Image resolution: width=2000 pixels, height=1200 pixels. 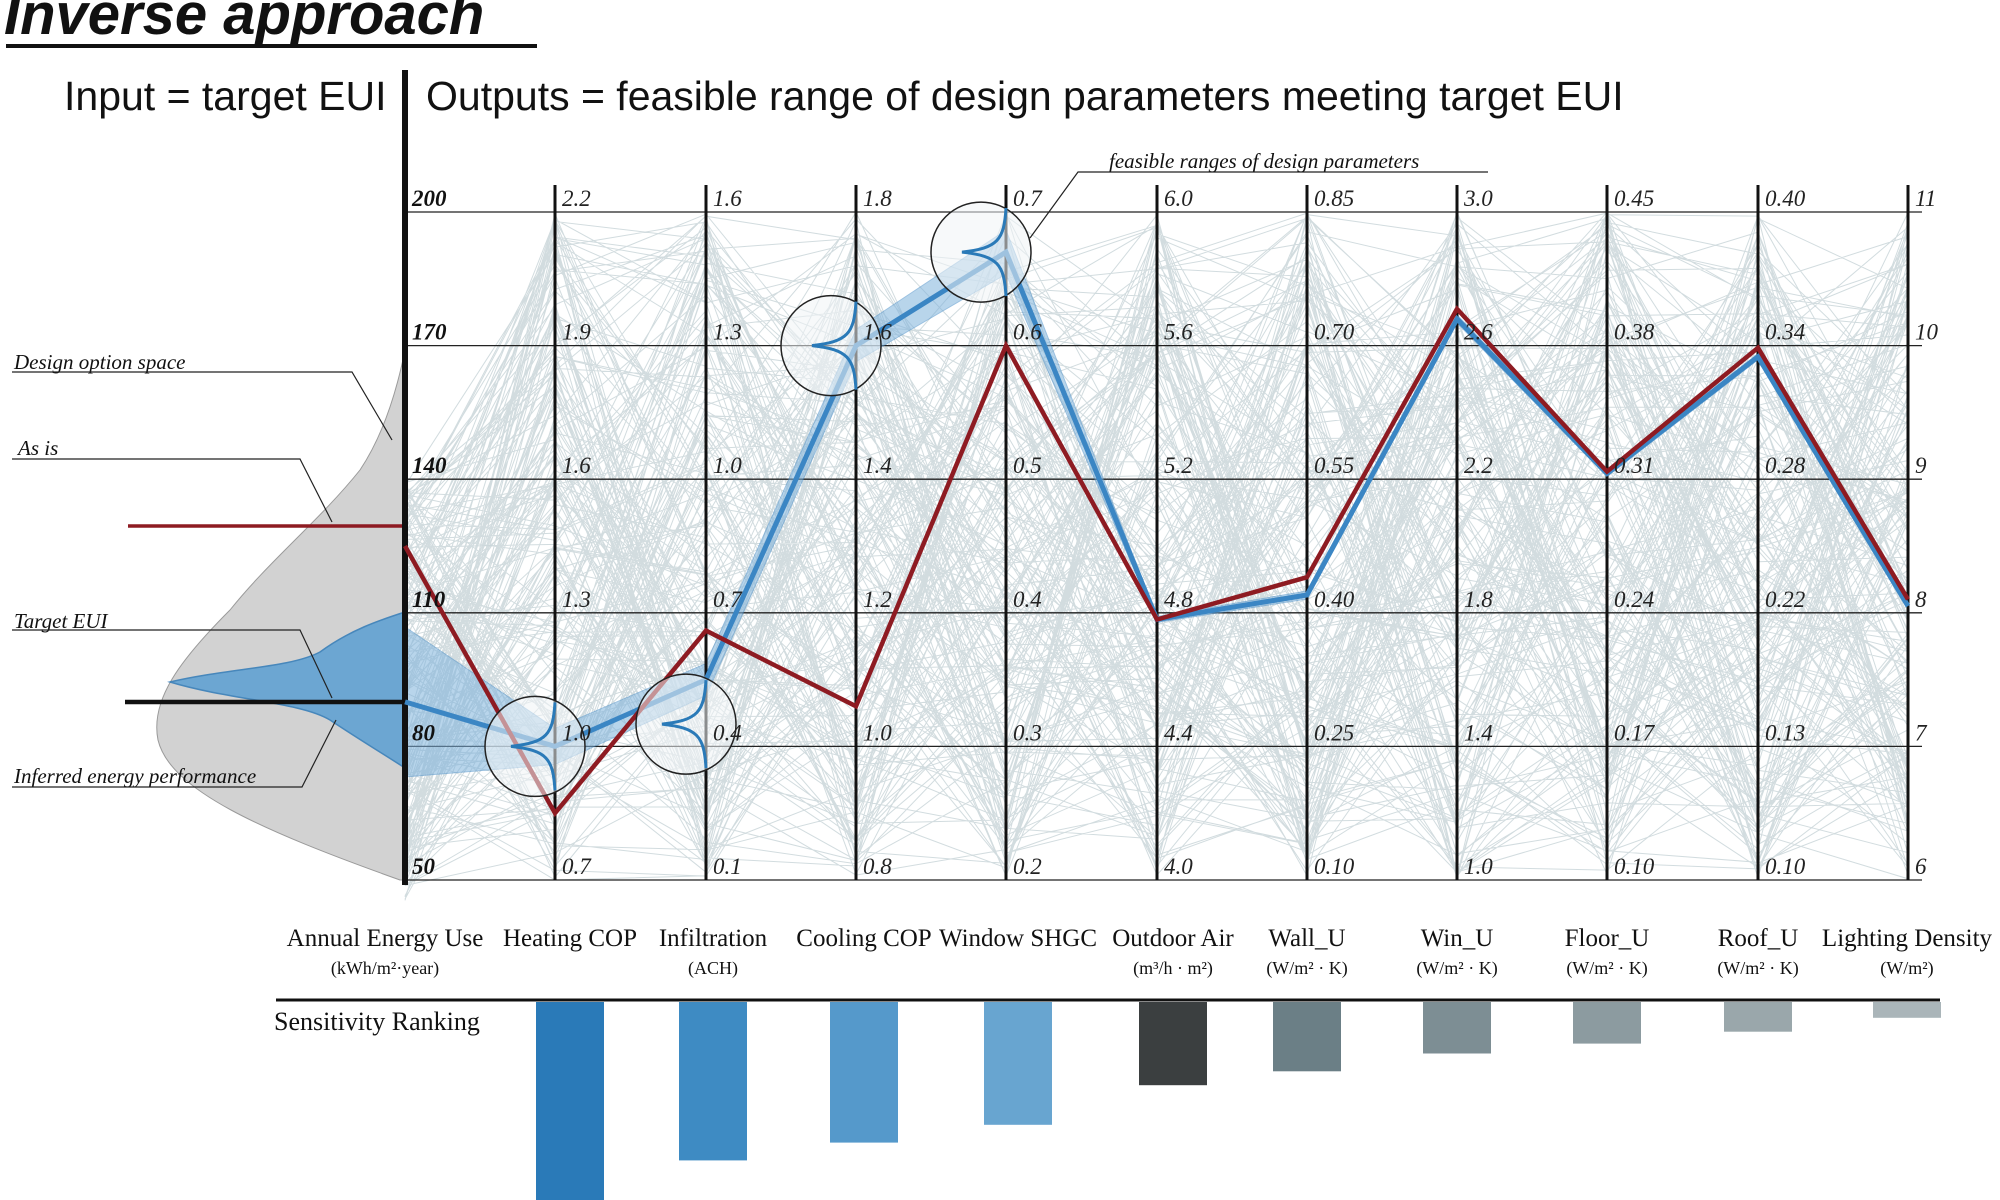 I want to click on annotation-feasible-ranges: feasible ranges of design parameters, so click(x=1264, y=161).